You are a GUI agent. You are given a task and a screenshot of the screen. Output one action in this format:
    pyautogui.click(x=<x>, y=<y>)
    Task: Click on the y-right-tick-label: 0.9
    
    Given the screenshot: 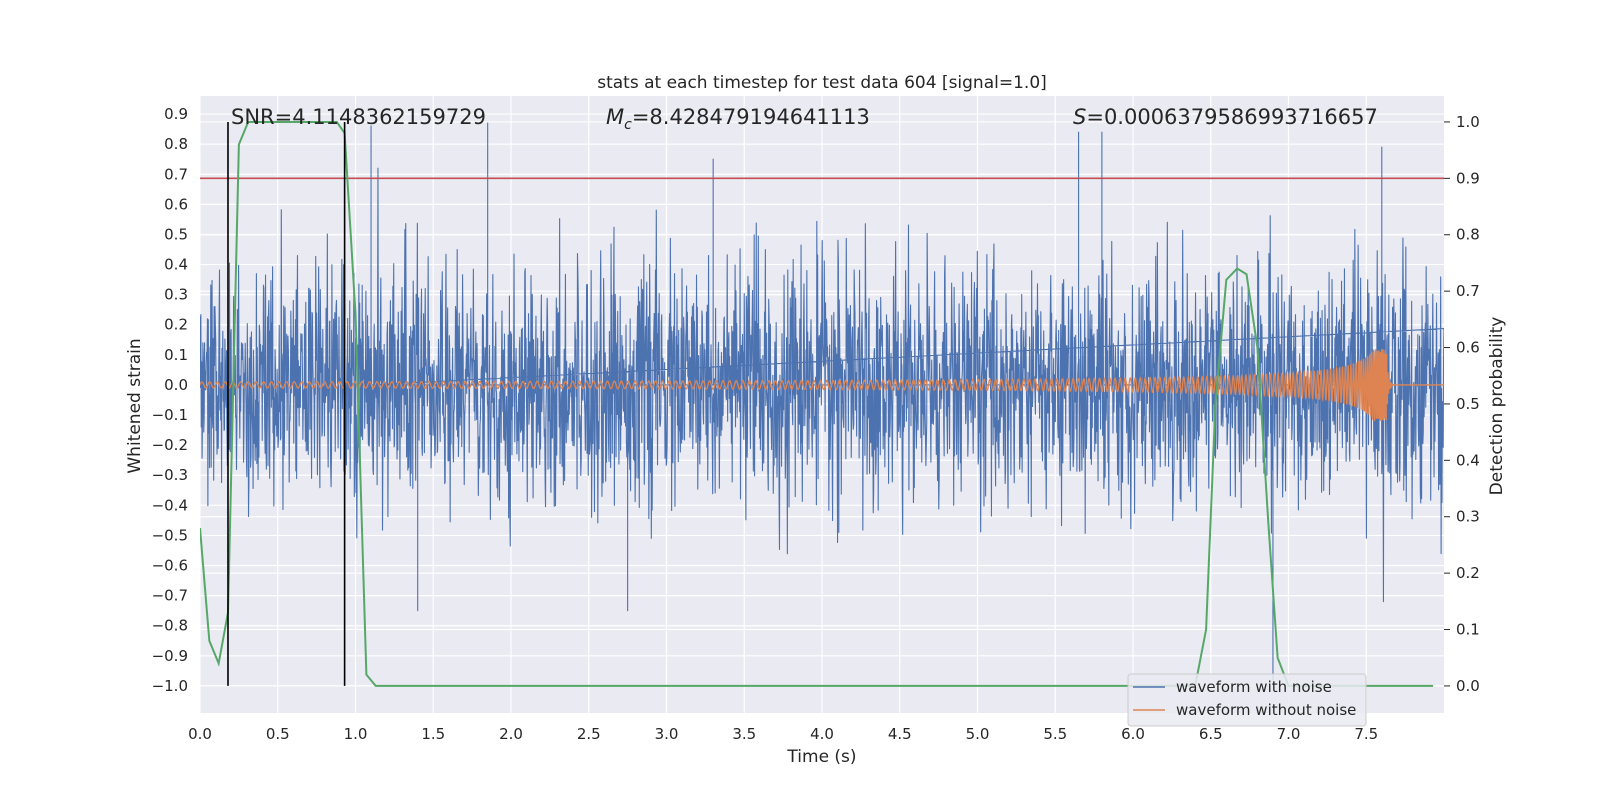 What is the action you would take?
    pyautogui.click(x=1468, y=178)
    